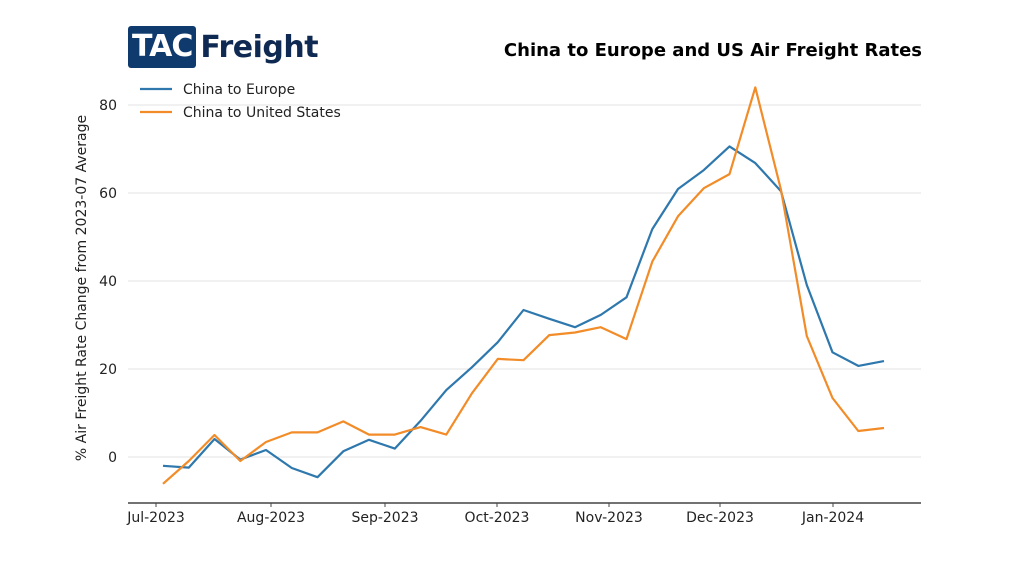  Describe the element at coordinates (384, 518) in the screenshot. I see `x-tick-label: Sep-2023` at that location.